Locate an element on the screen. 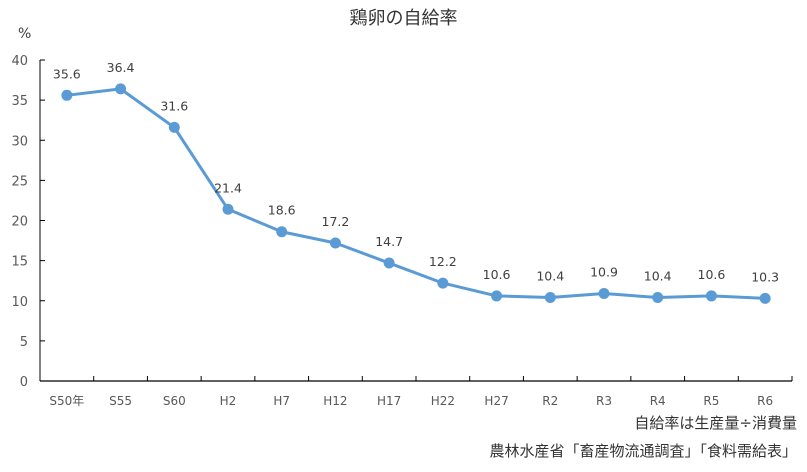 The width and height of the screenshot is (807, 472). x-tick-label: S60 is located at coordinates (174, 401).